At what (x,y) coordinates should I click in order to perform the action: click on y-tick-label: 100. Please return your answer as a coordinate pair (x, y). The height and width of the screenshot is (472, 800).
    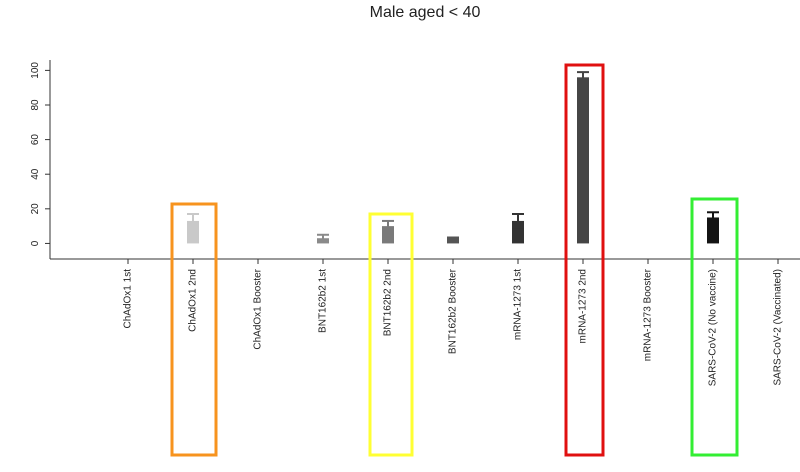
    Looking at the image, I should click on (35, 70).